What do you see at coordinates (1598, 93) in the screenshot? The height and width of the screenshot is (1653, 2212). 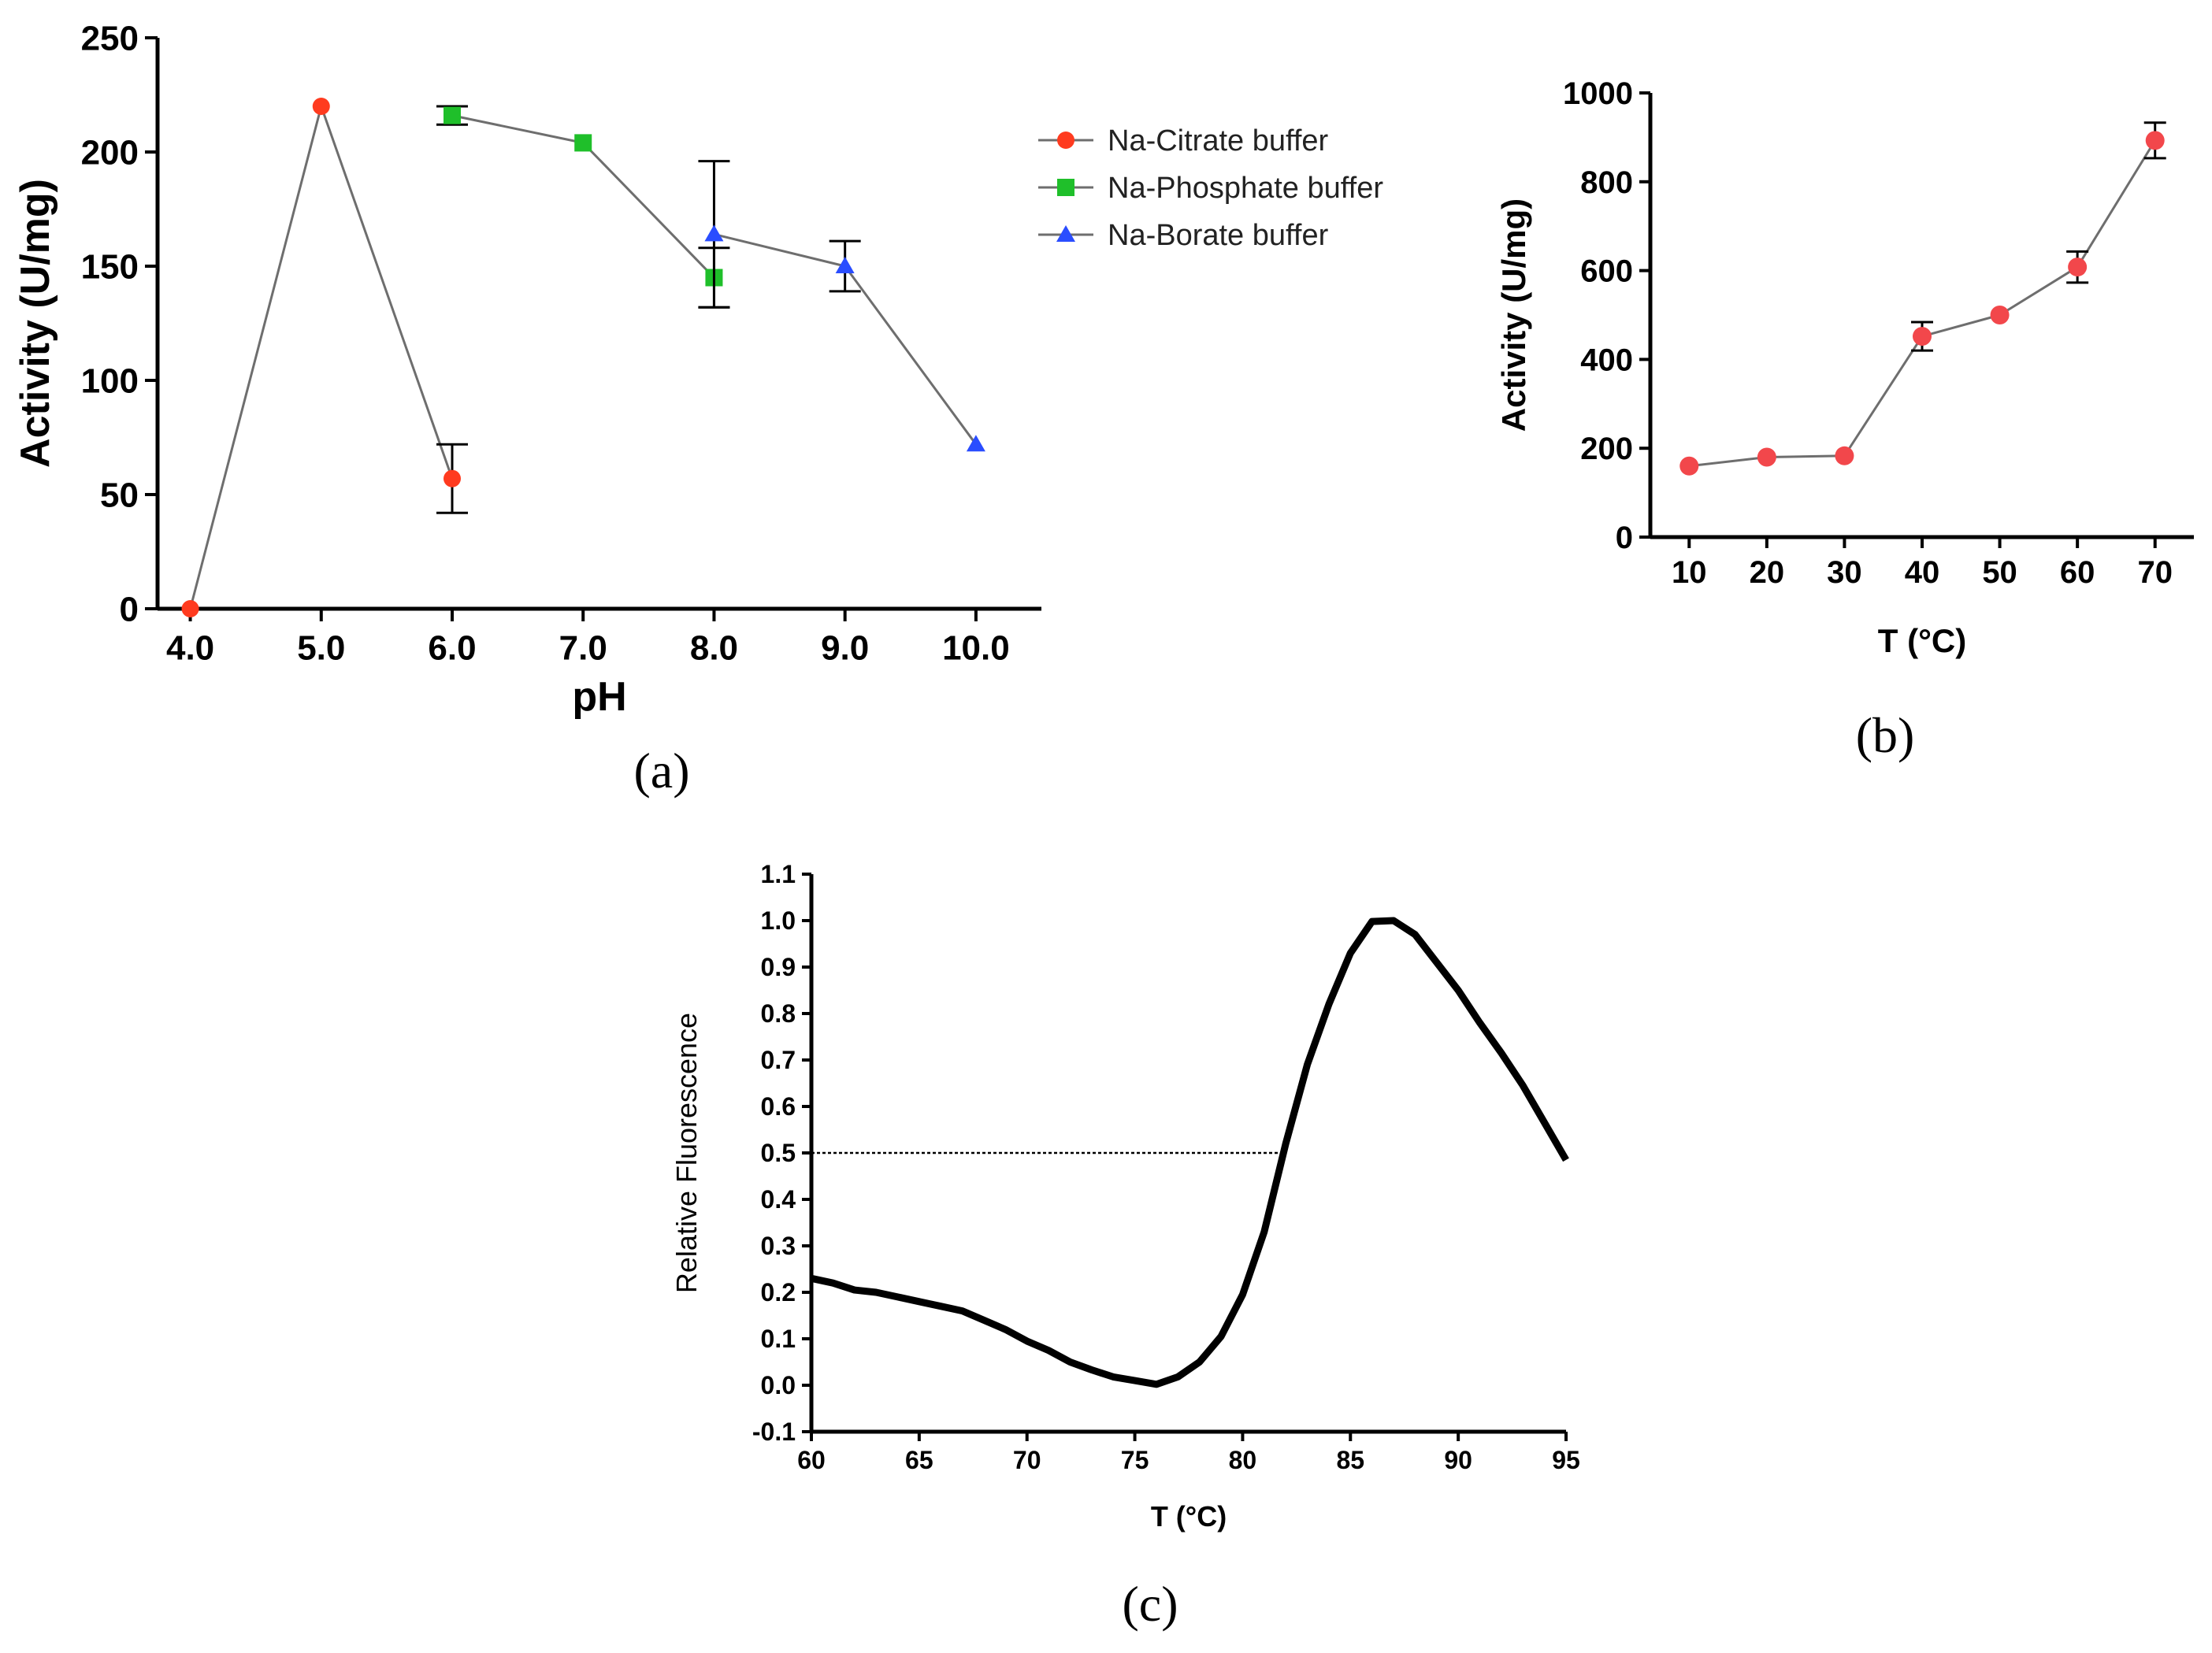 I see `y-tick-label: 1000` at bounding box center [1598, 93].